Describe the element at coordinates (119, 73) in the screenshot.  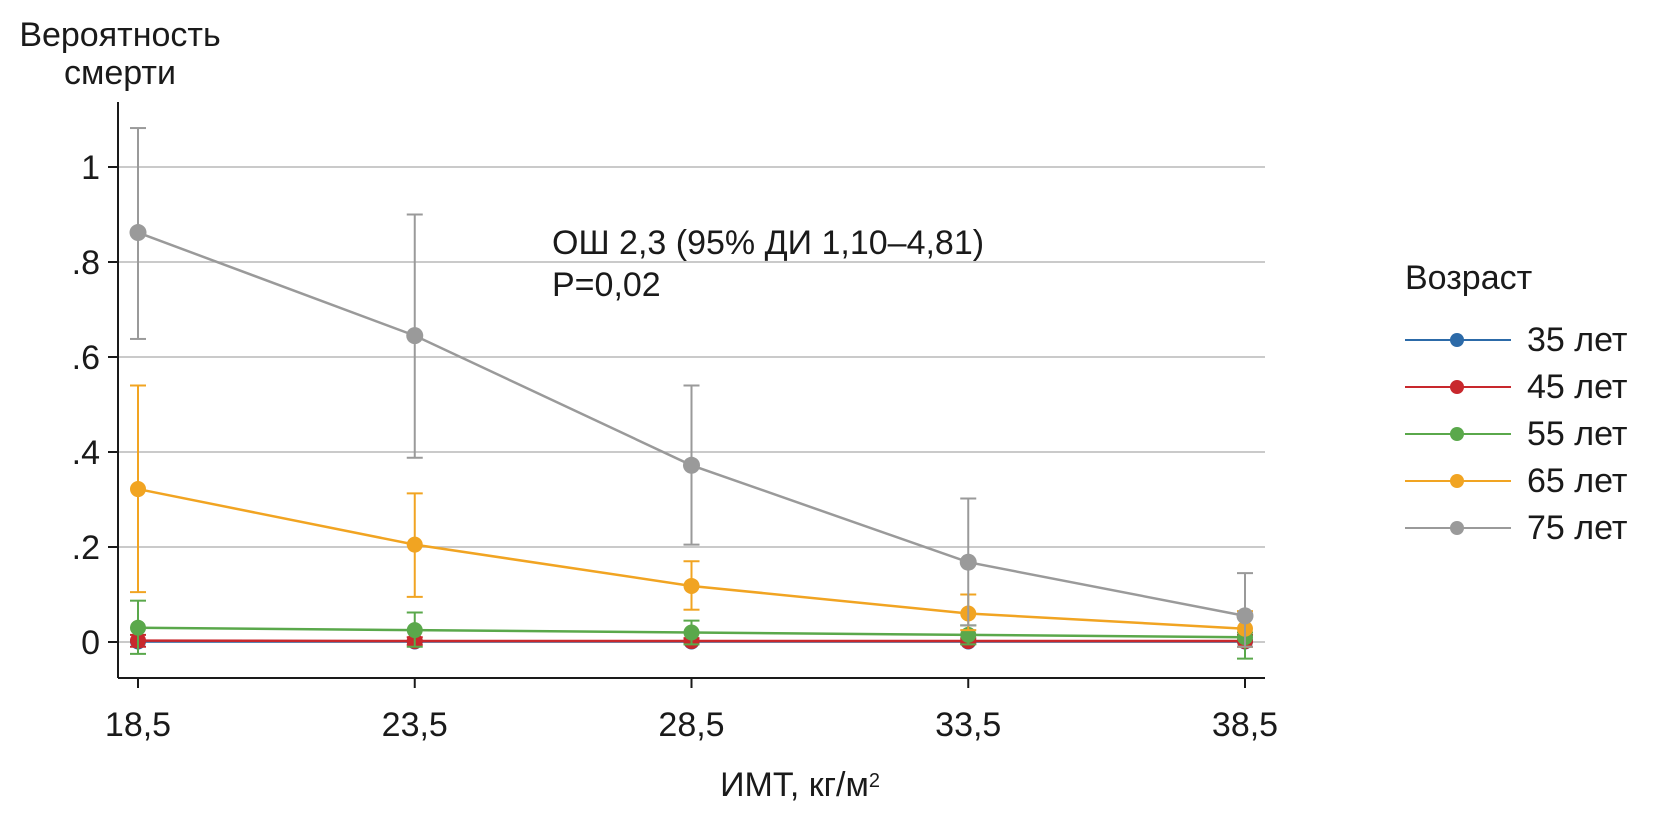
I see `y-axis-label-line-2: смерти` at that location.